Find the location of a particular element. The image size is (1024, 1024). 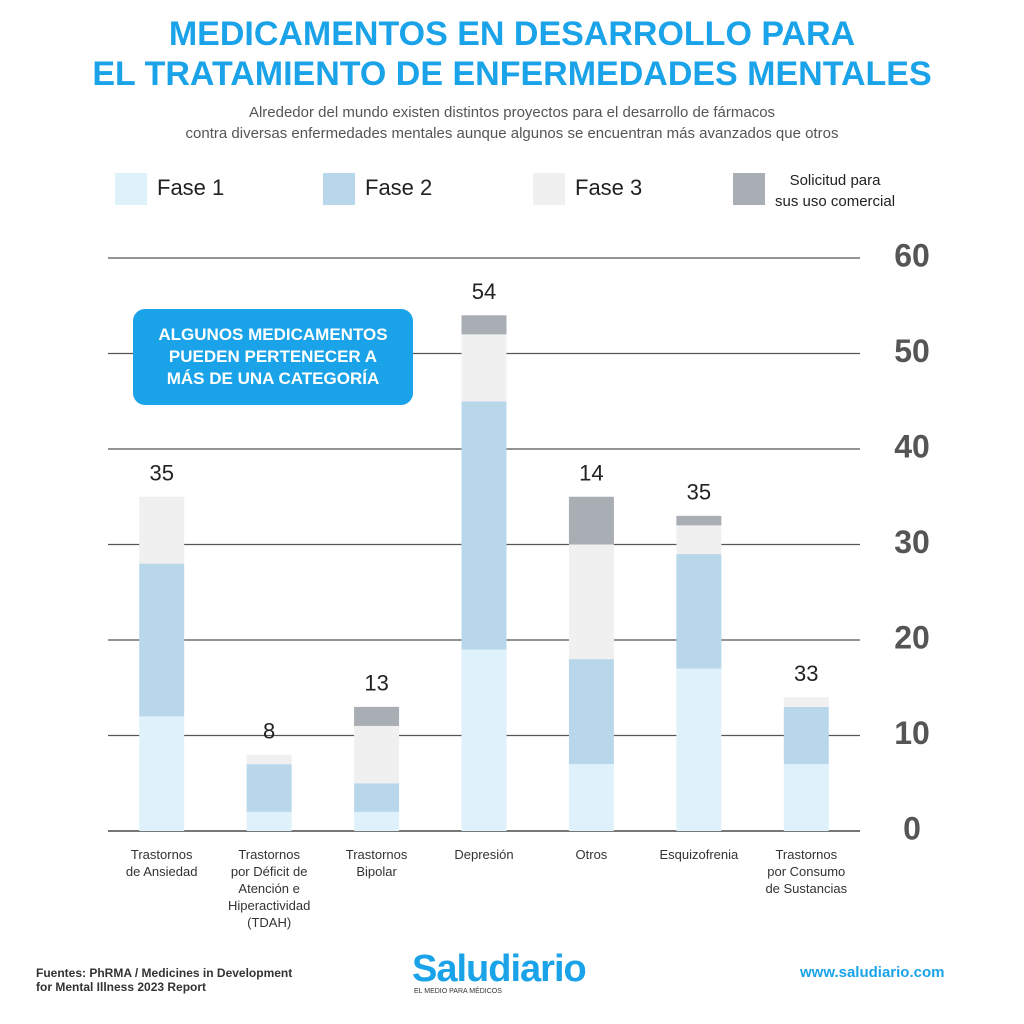

tagline: EL MEDIO PARA MÉDICOS is located at coordinates (458, 991).